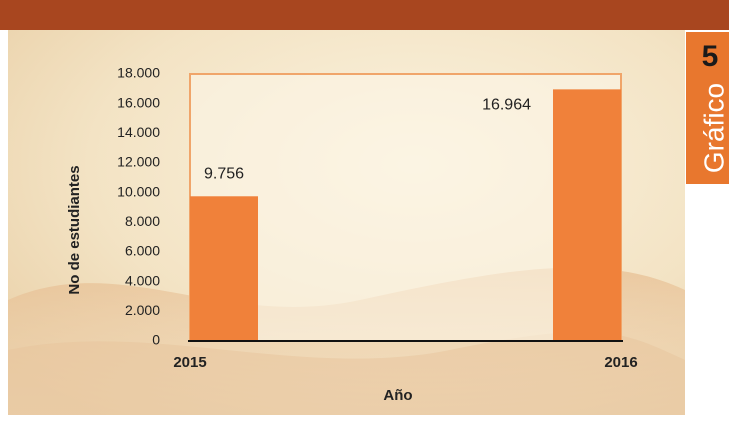 This screenshot has height=423, width=729. I want to click on x-axis-label: Año, so click(397, 395).